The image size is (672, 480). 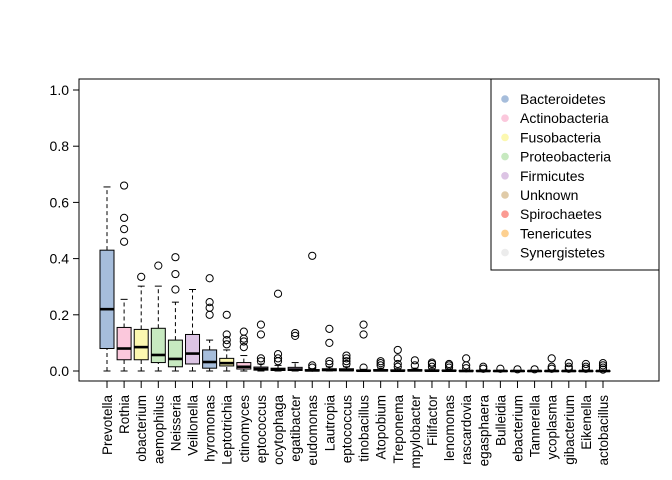 What do you see at coordinates (364, 428) in the screenshot?
I see `x-tick-label: tinobacillus` at bounding box center [364, 428].